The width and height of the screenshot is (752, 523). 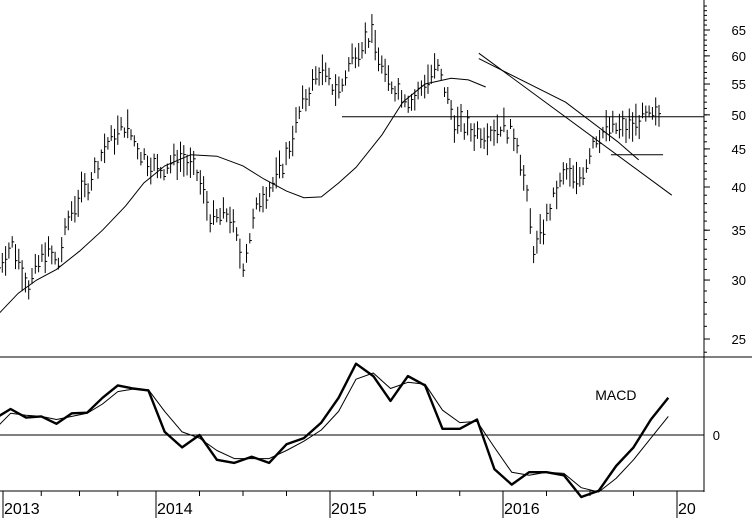 What do you see at coordinates (739, 30) in the screenshot?
I see `price-ytick-label: 65` at bounding box center [739, 30].